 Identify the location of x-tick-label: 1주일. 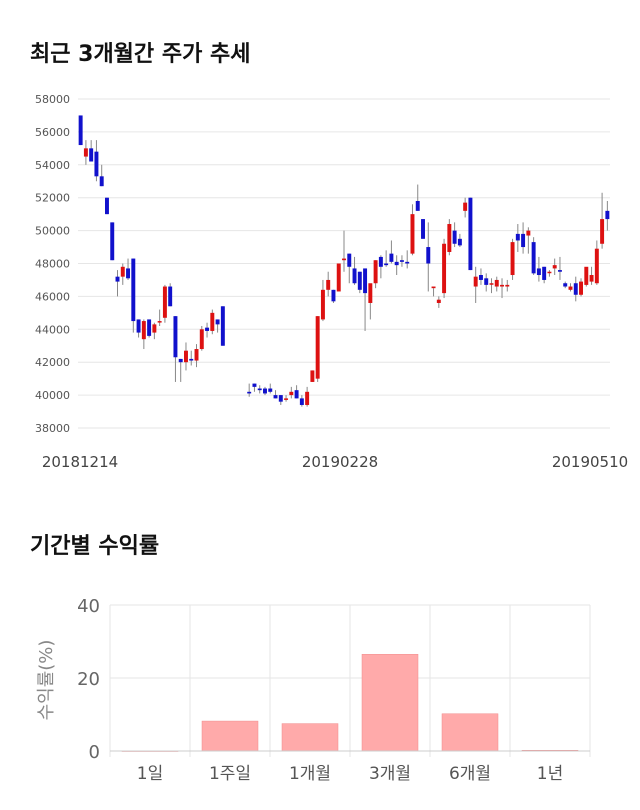
(230, 774).